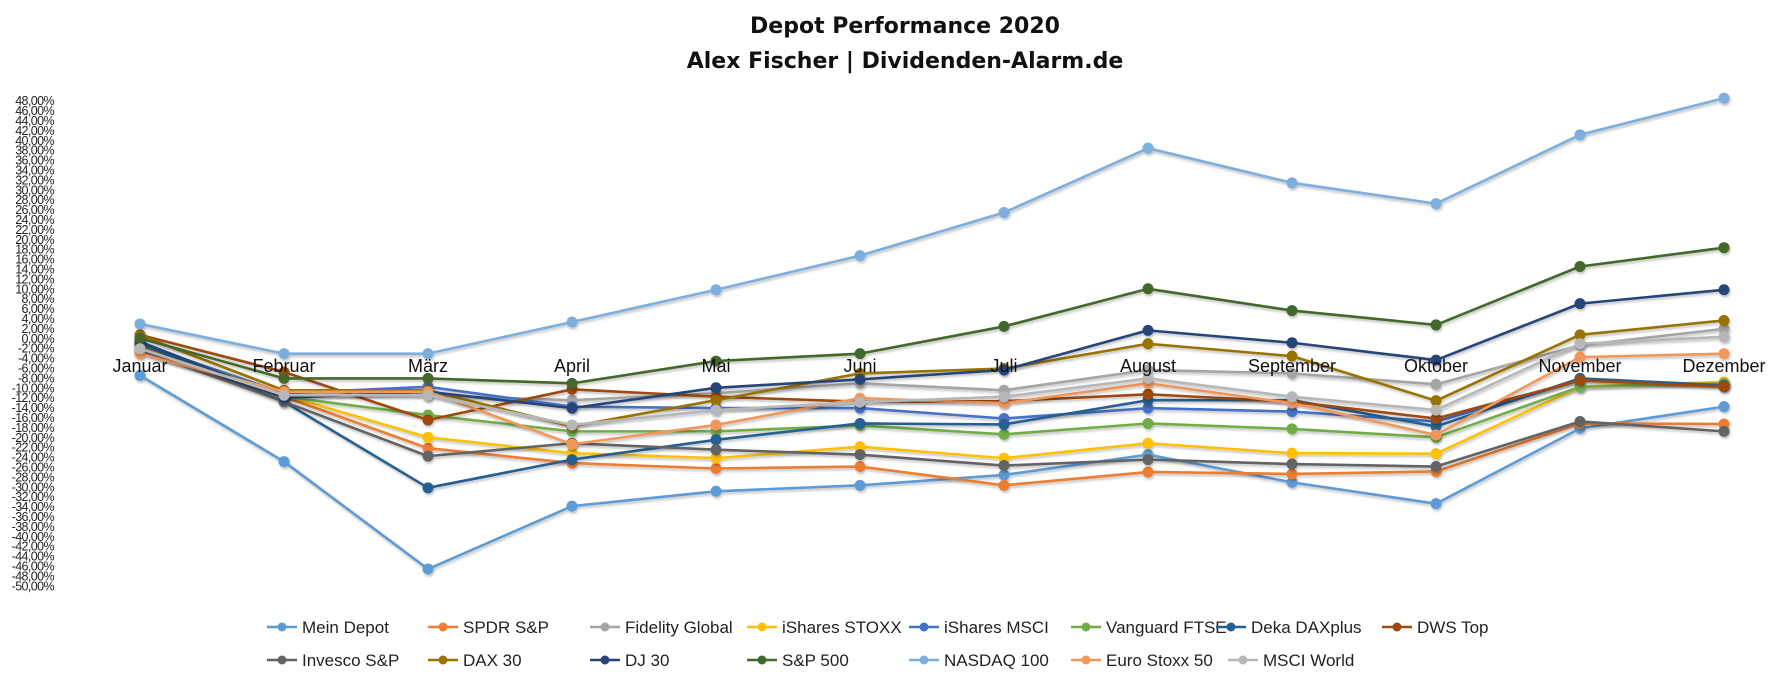 Image resolution: width=1788 pixels, height=682 pixels. I want to click on legend-item: Invesco S&P, so click(333, 660).